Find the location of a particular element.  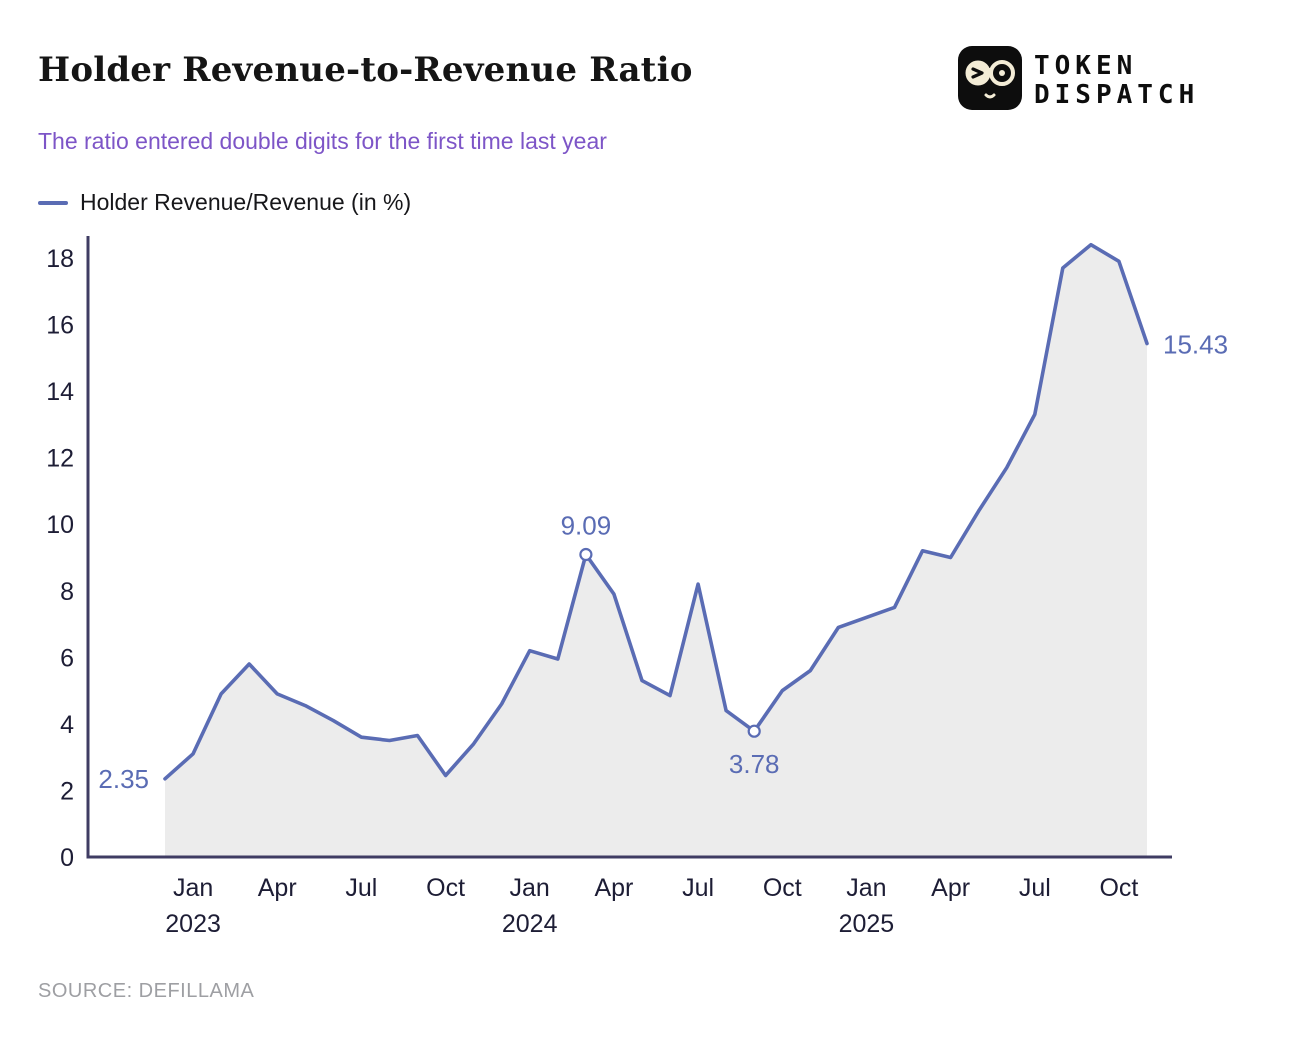

x-year-label: 2023 is located at coordinates (193, 924).